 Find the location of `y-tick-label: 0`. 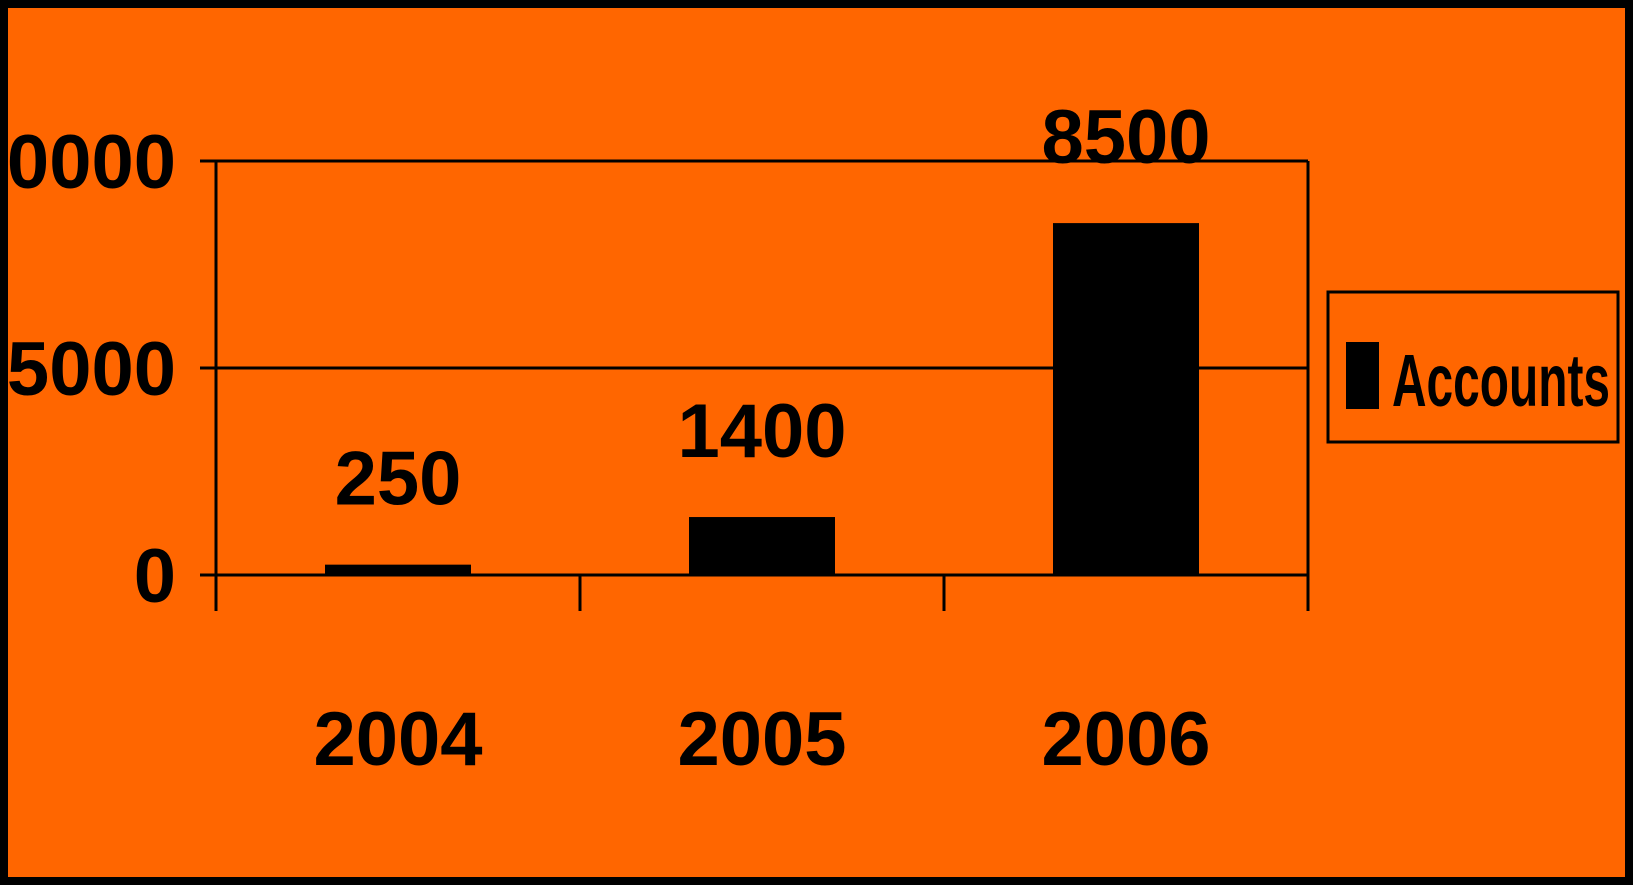

y-tick-label: 0 is located at coordinates (155, 576).